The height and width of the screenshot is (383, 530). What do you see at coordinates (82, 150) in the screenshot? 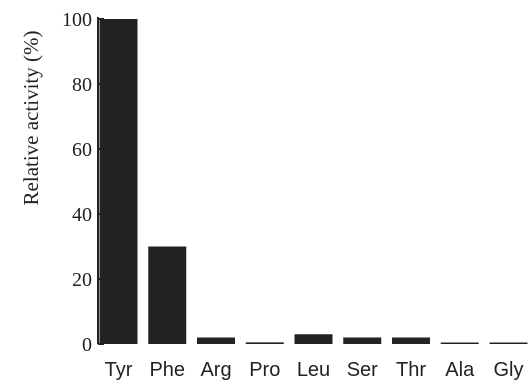
I see `y-tick-label: 60` at bounding box center [82, 150].